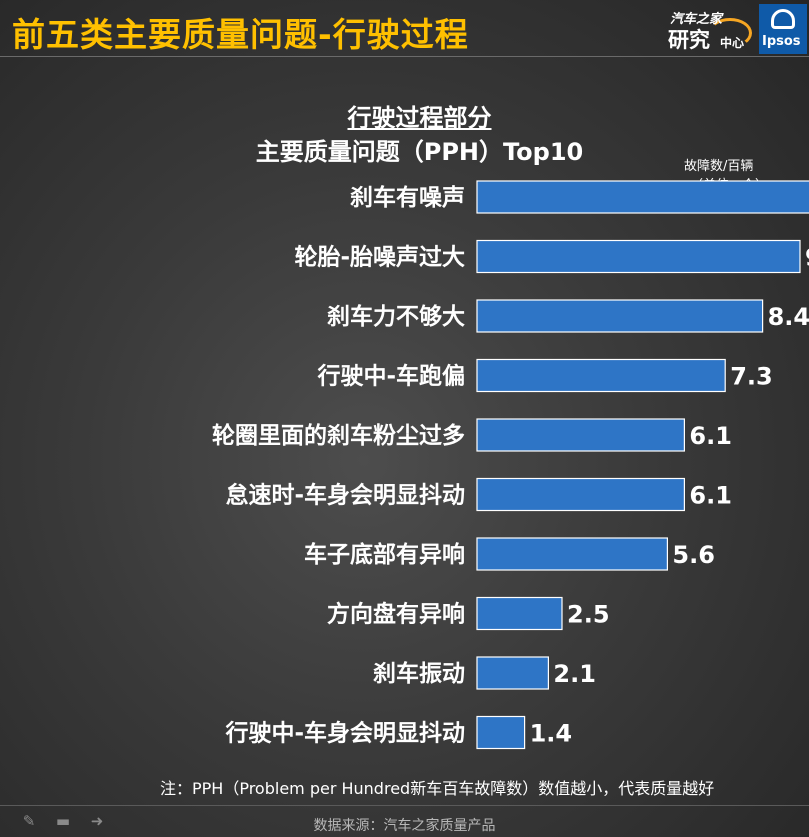 The height and width of the screenshot is (837, 809). I want to click on pen-icon: ✎, so click(29, 821).